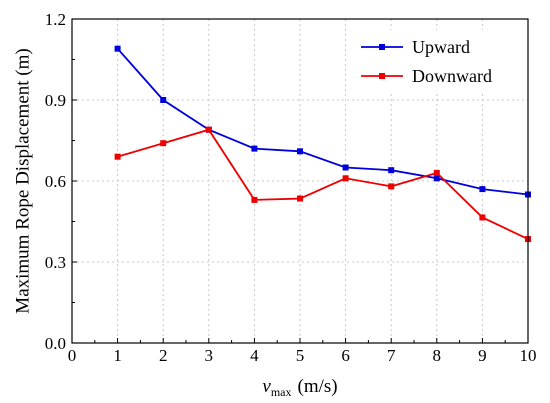  I want to click on x-tick-label: 5, so click(300, 355).